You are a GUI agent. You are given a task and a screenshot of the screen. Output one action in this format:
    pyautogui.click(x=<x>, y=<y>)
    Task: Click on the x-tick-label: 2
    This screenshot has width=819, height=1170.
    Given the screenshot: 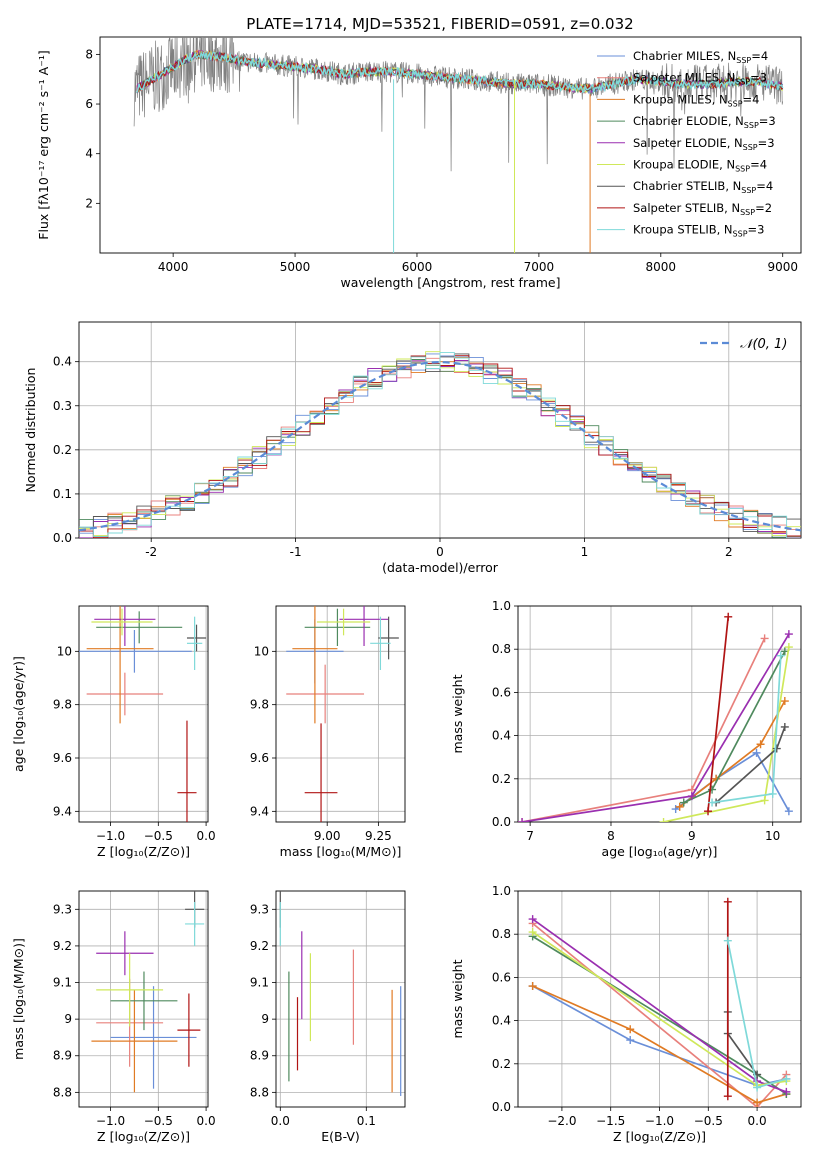 What is the action you would take?
    pyautogui.click(x=729, y=552)
    